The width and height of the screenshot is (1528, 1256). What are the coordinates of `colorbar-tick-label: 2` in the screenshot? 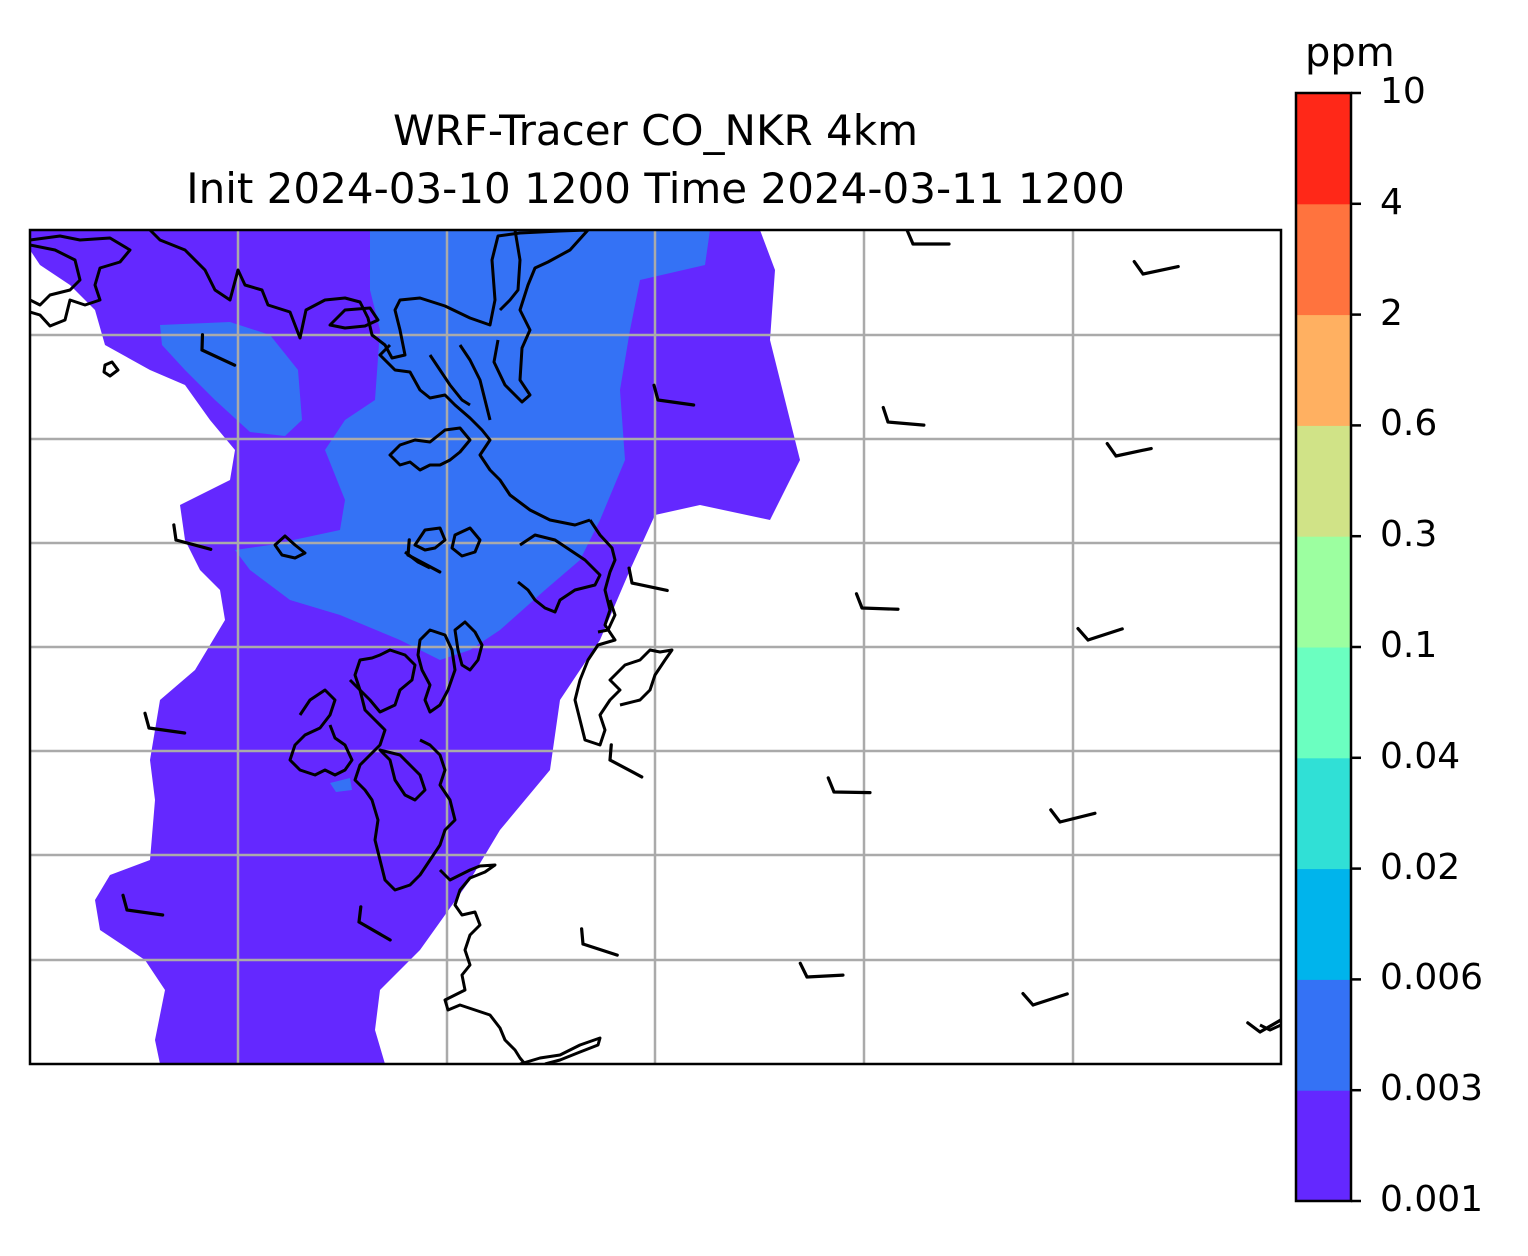 It's located at (1391, 313).